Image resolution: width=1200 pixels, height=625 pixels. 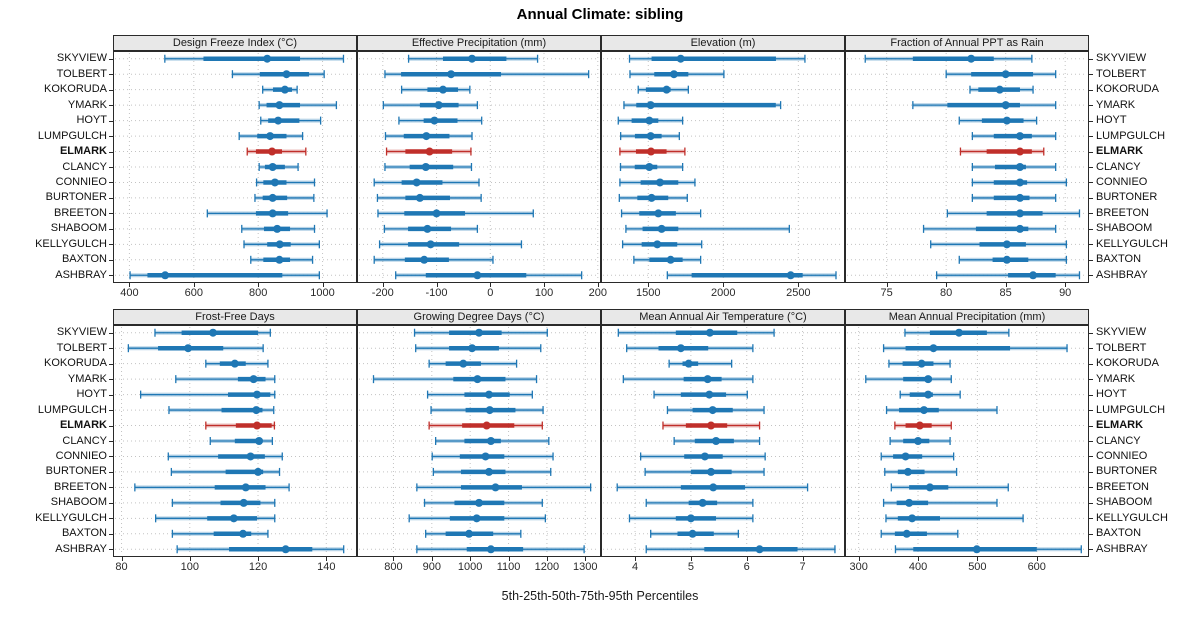 I want to click on site-label-left-shaboom: SHABOOM, so click(x=78, y=228).